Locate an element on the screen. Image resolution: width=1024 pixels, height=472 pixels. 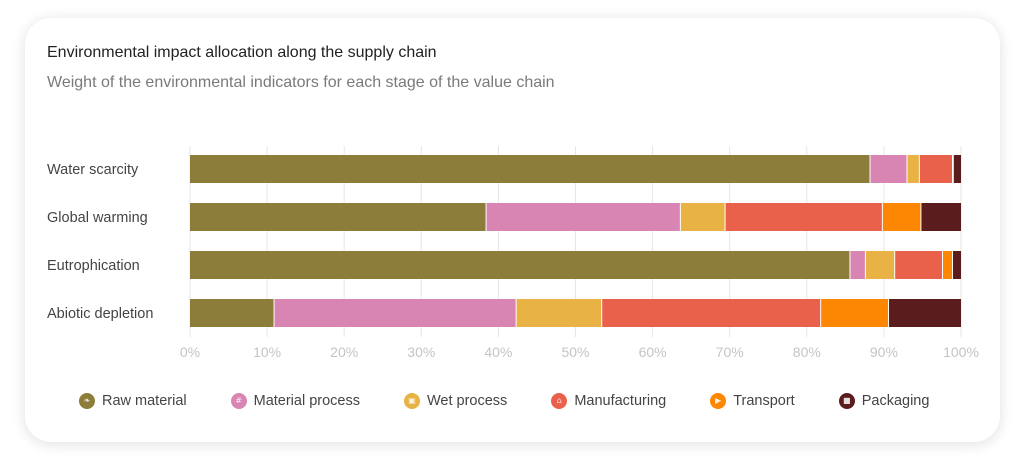
legend-item-material-process: # Material process is located at coordinates (295, 401).